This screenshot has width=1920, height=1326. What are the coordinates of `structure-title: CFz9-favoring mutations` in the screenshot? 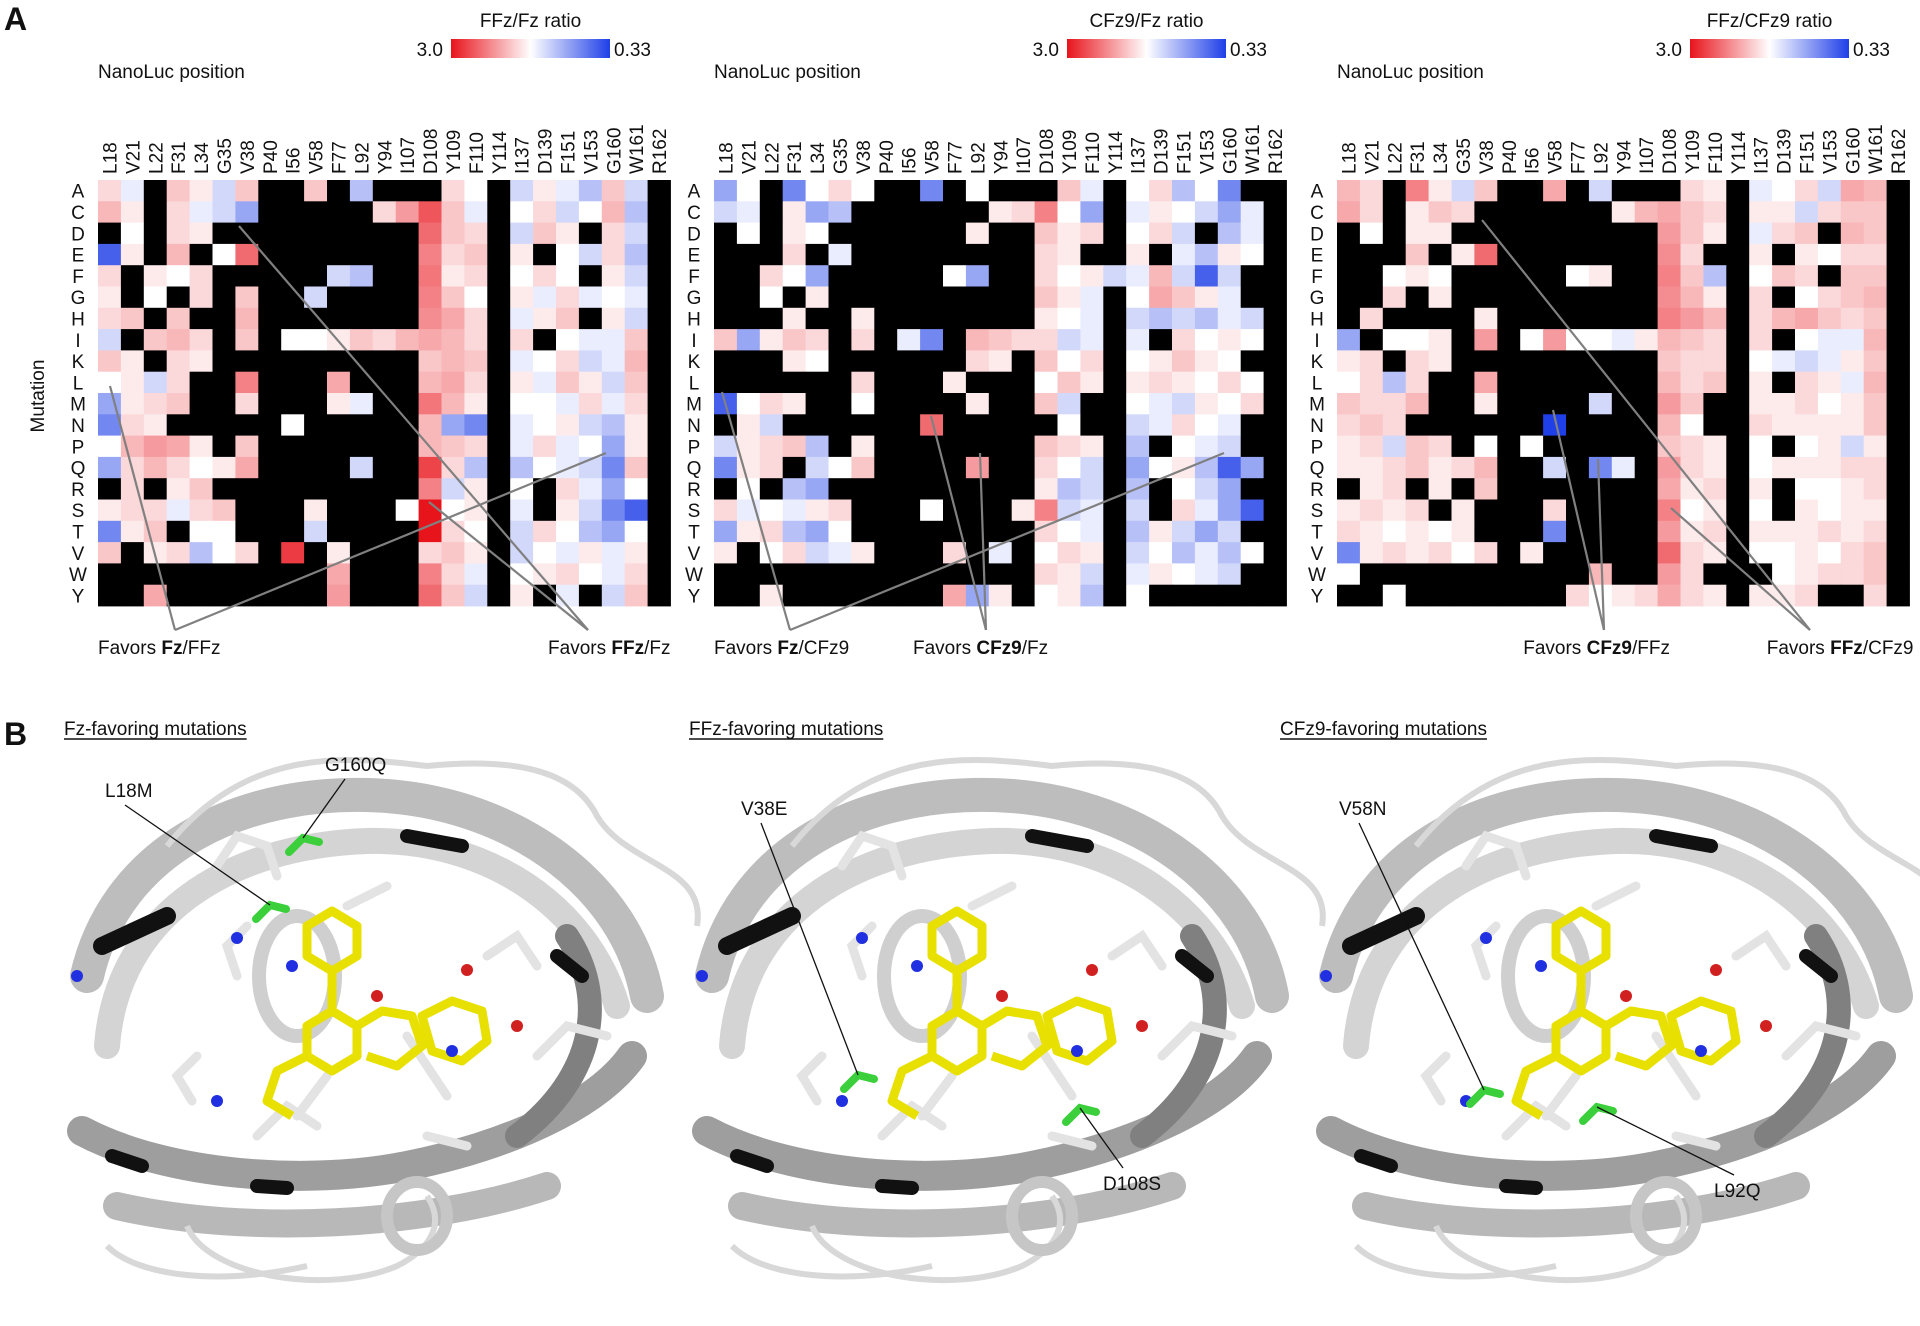 It's located at (1383, 729).